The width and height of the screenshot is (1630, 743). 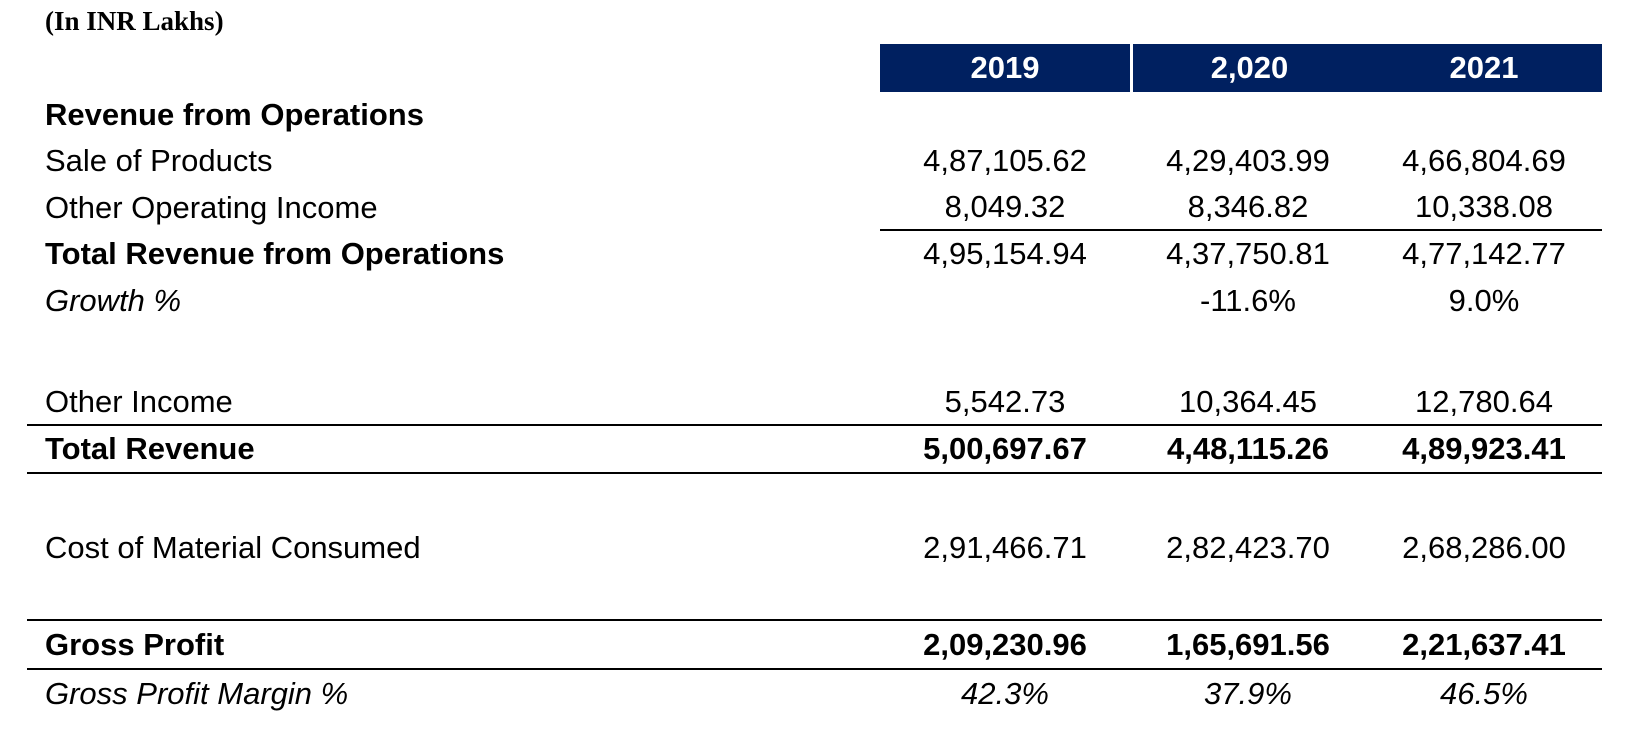 I want to click on value-cell: 9.0%, so click(x=1484, y=300).